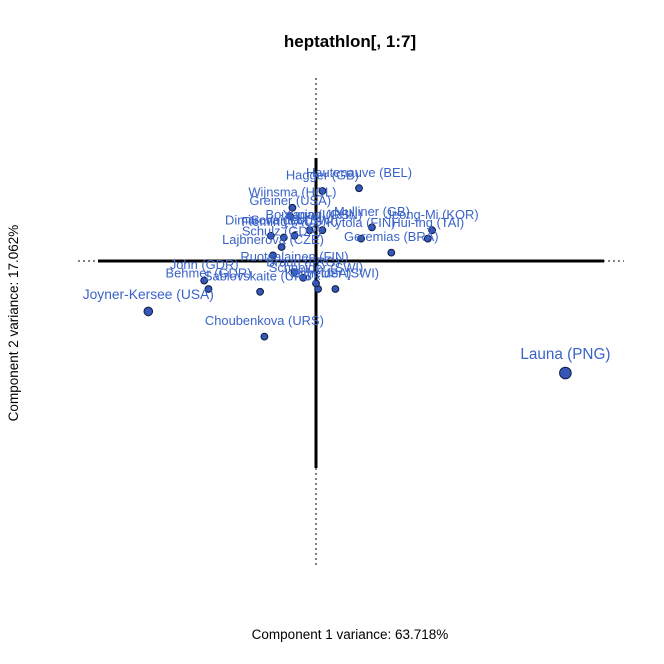  I want to click on point-label: Choubenkova (URS), so click(264, 320).